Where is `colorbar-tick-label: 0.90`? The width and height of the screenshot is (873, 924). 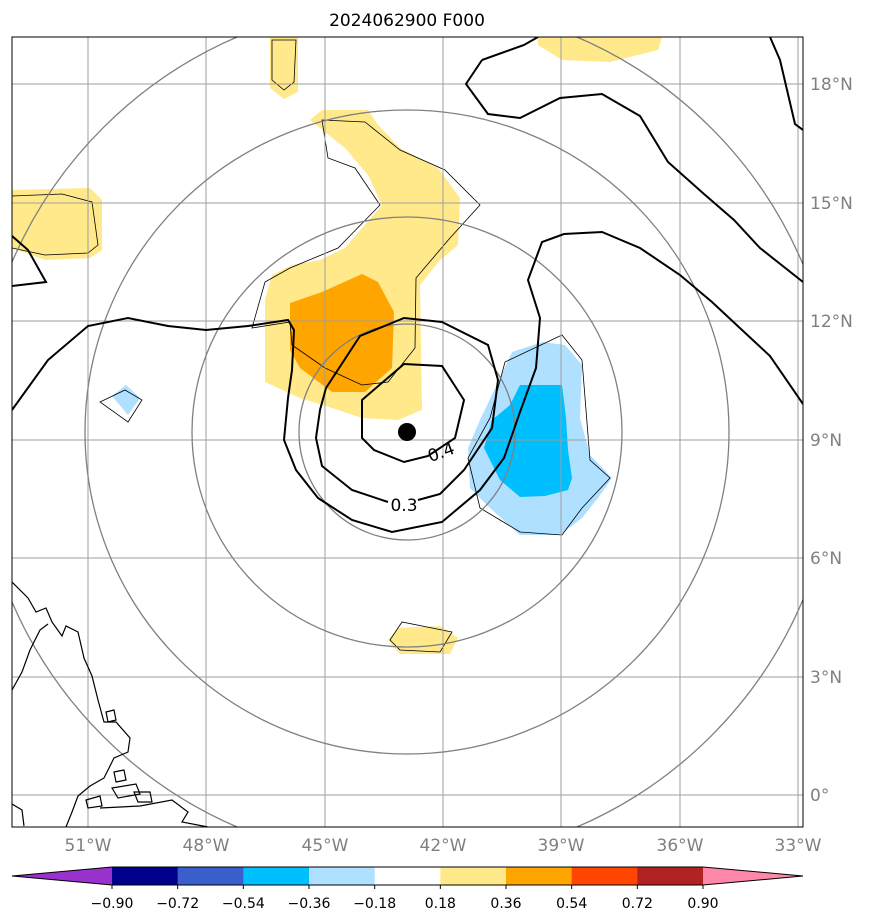
colorbar-tick-label: 0.90 is located at coordinates (702, 904).